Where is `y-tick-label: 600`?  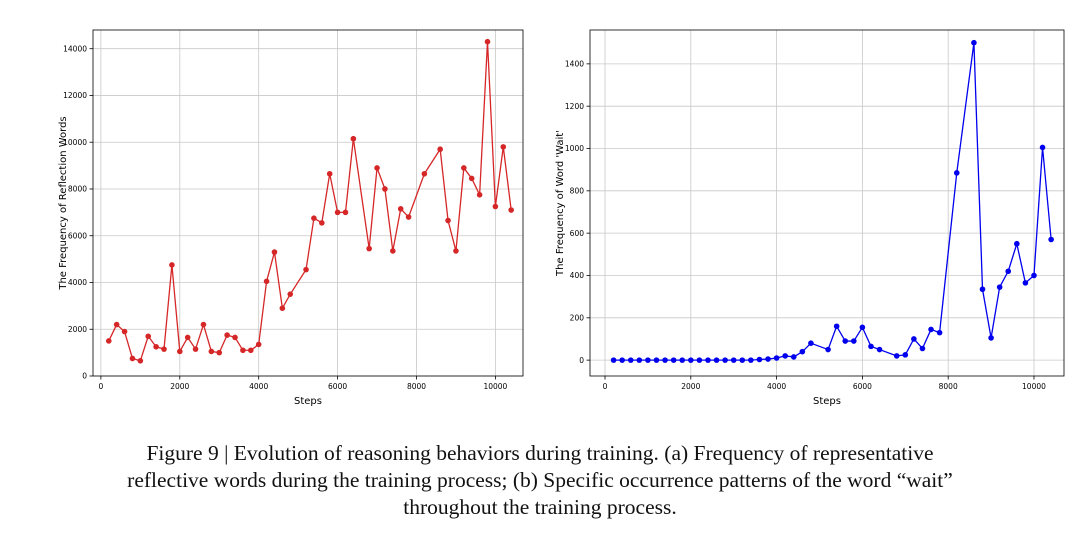 y-tick-label: 600 is located at coordinates (577, 233).